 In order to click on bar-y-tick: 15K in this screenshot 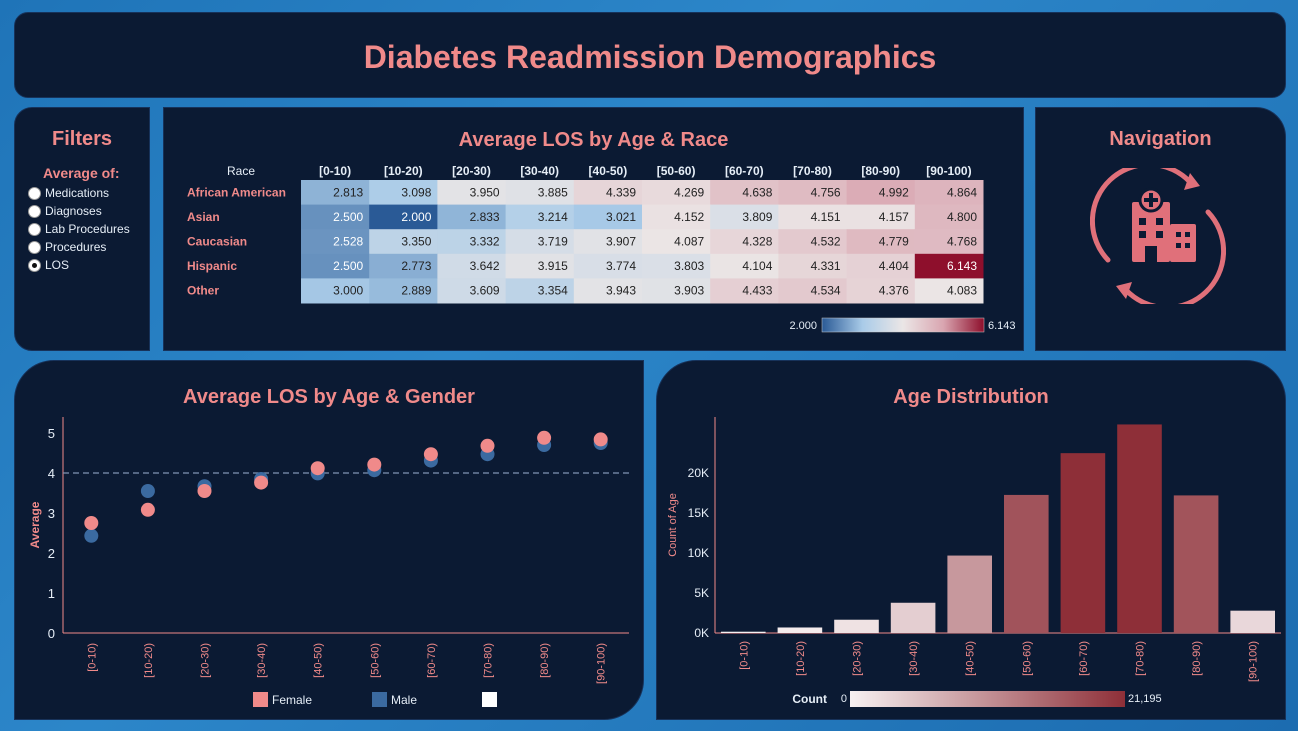, I will do `click(698, 513)`.